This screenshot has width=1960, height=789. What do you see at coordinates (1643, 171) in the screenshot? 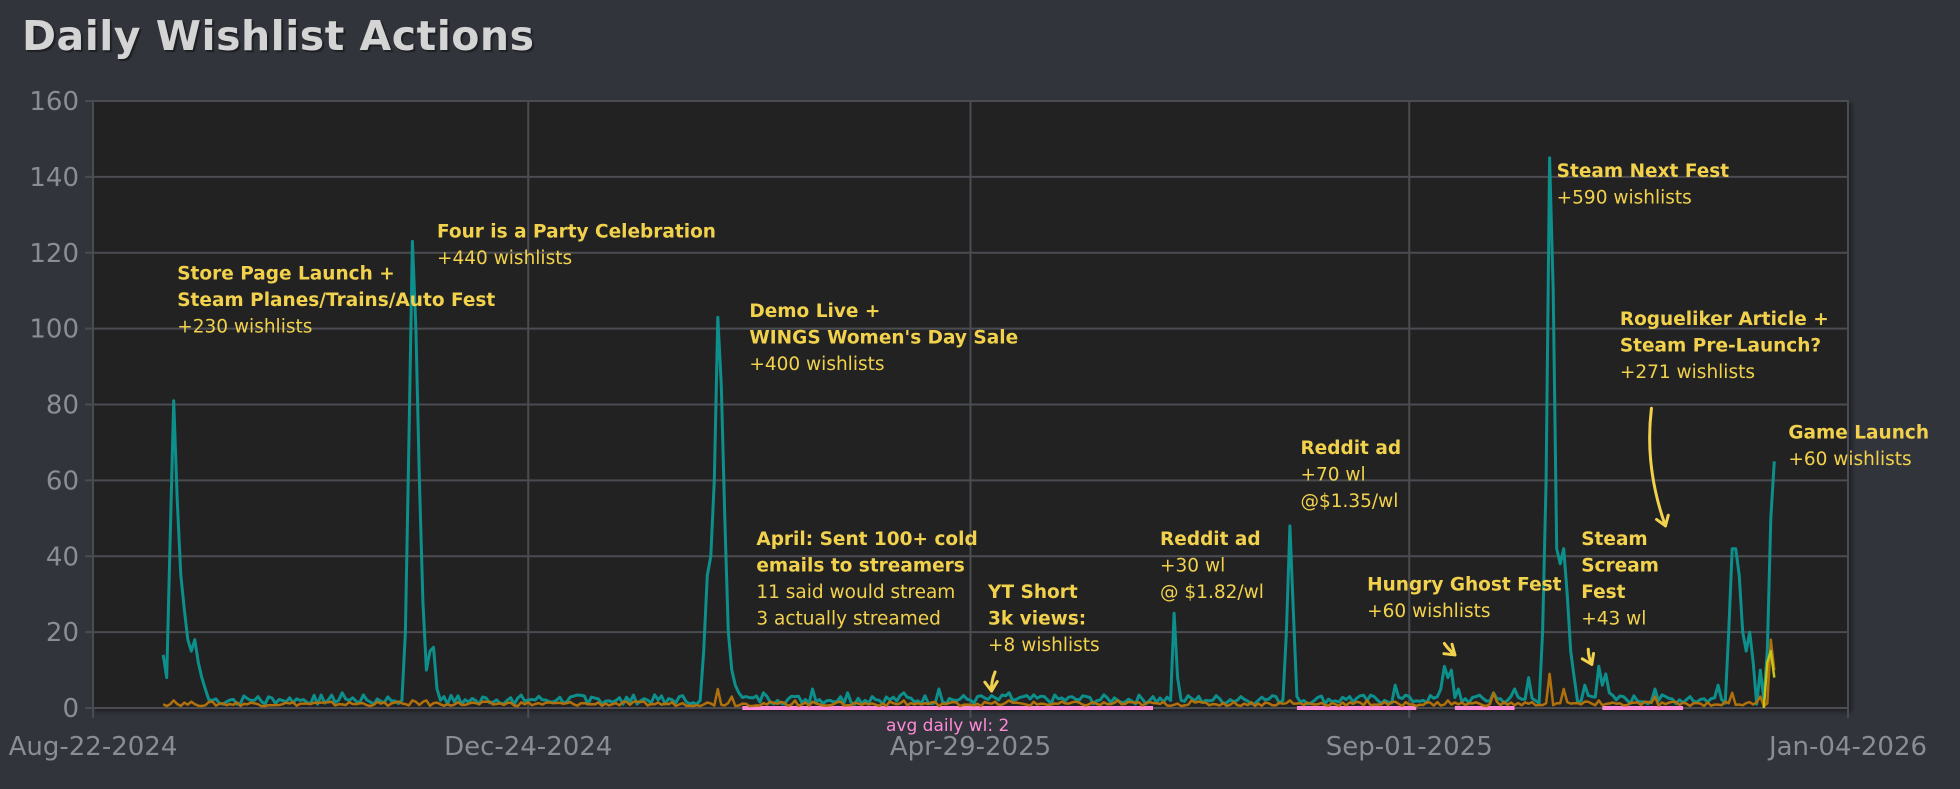
I see `annotation-text: Steam Next Fest` at bounding box center [1643, 171].